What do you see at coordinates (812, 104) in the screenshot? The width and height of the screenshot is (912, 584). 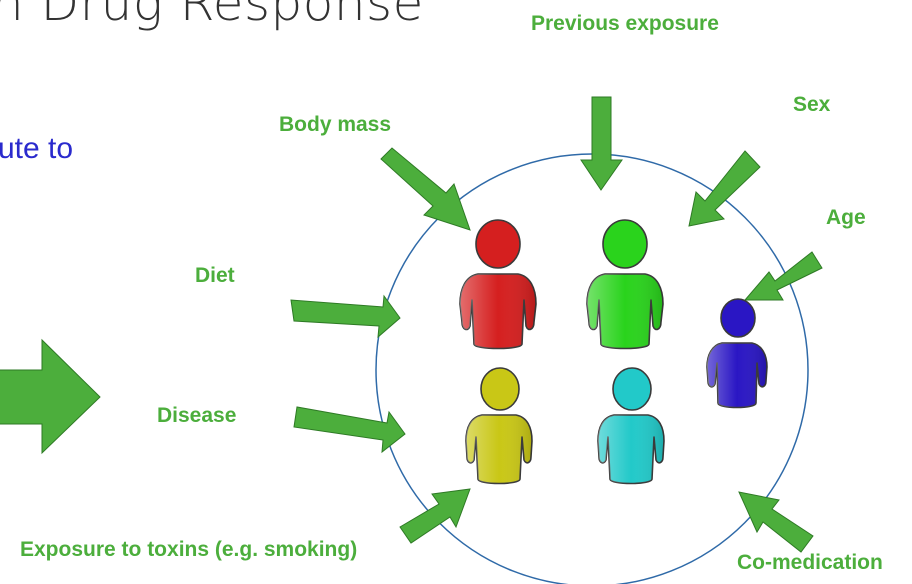 I see `factor-sex: Sex` at bounding box center [812, 104].